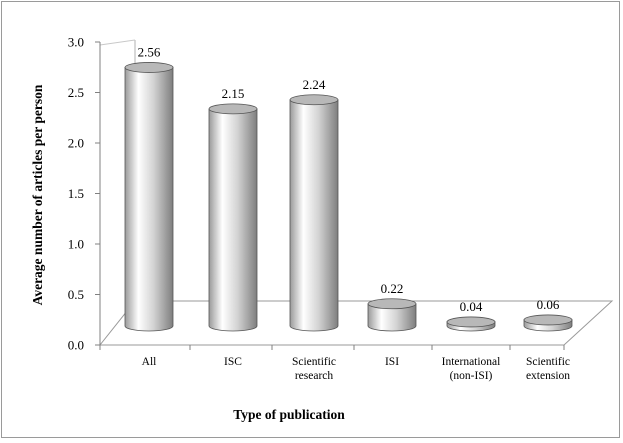 The height and width of the screenshot is (443, 623). Describe the element at coordinates (548, 369) in the screenshot. I see `x-tick-label: Scientific extension` at that location.